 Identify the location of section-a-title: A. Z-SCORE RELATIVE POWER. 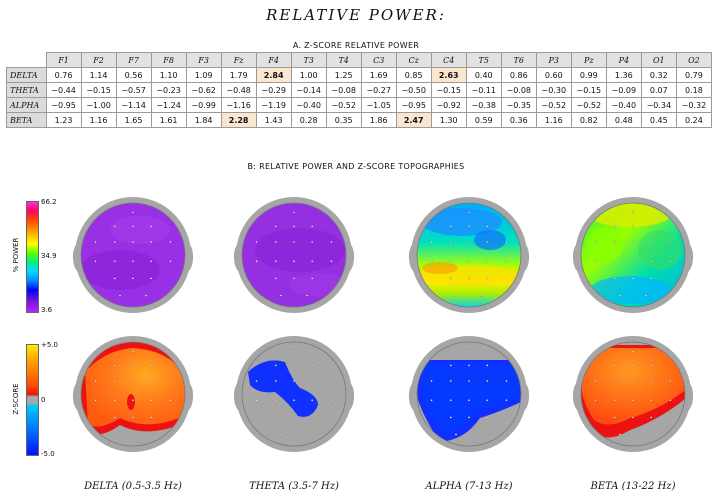
(356, 45).